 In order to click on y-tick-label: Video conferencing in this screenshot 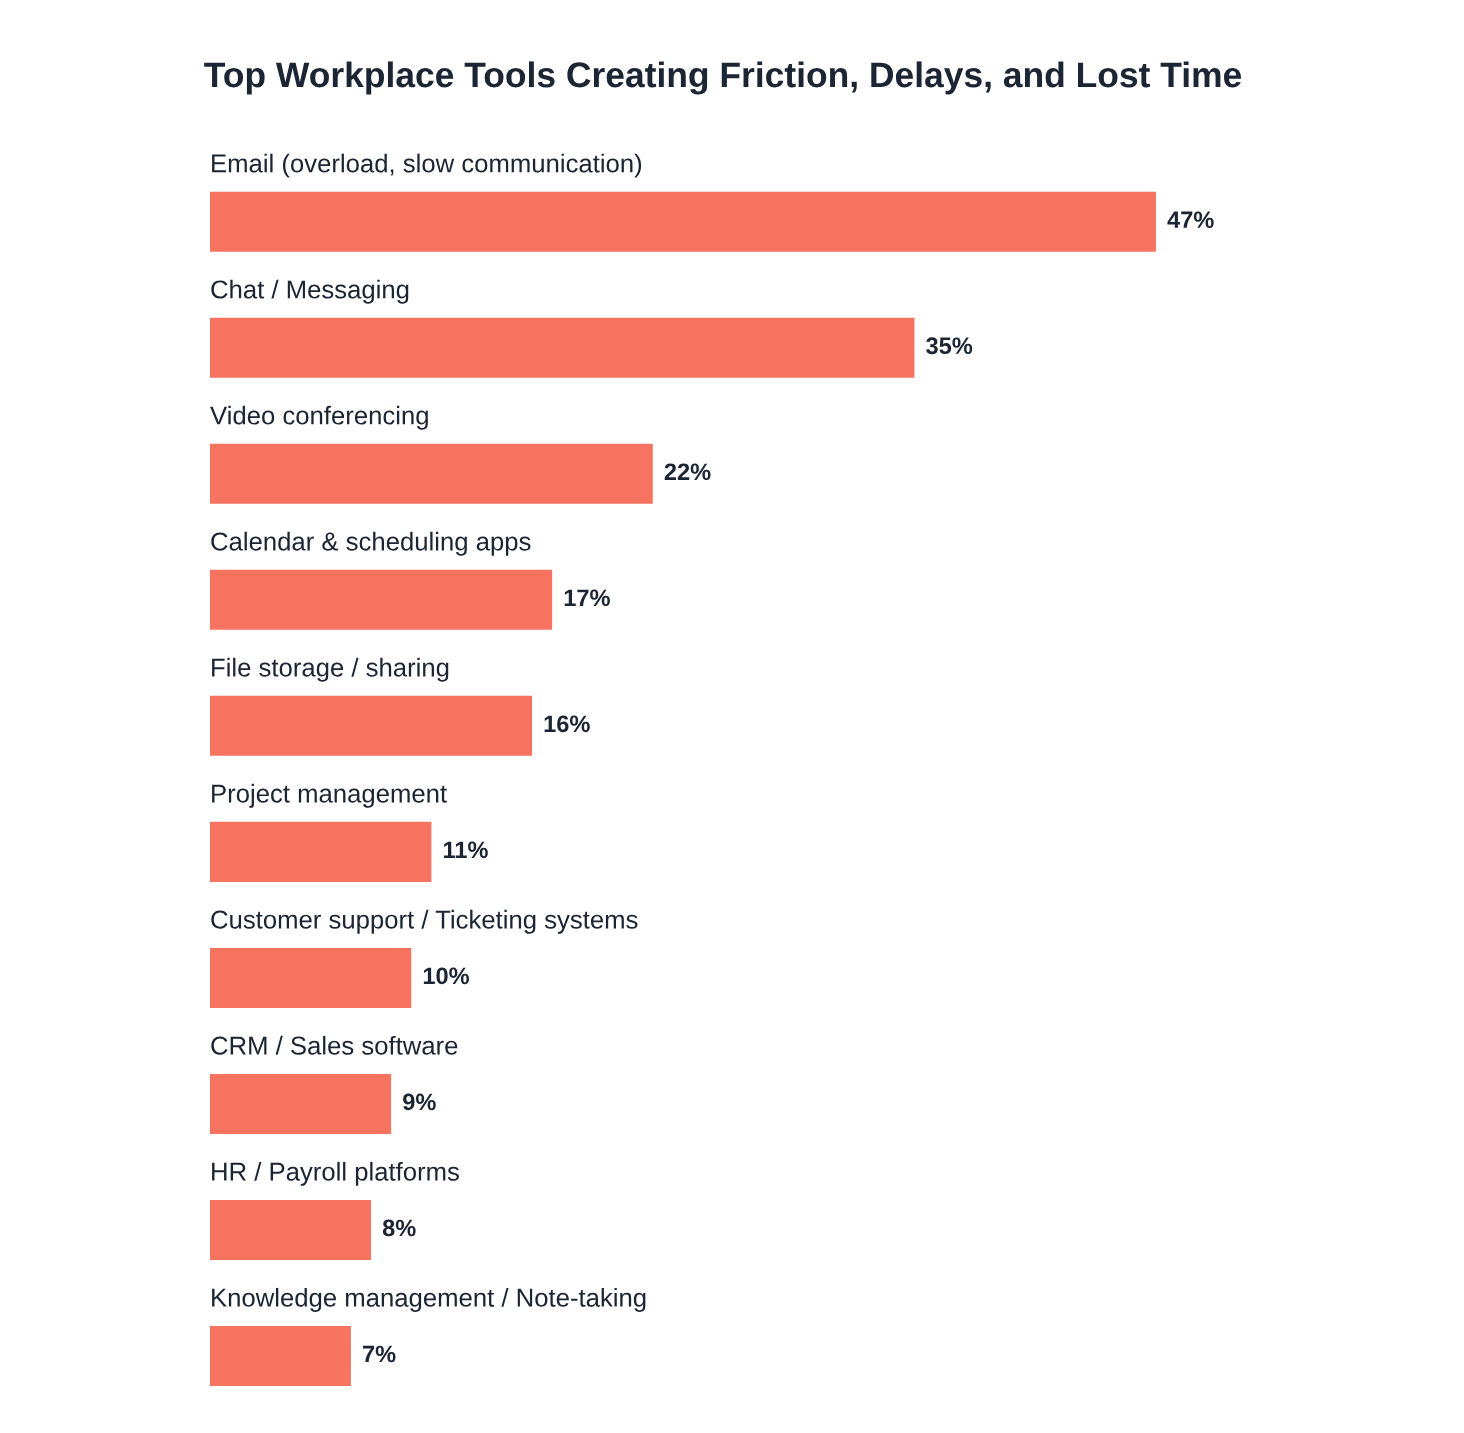, I will do `click(319, 417)`.